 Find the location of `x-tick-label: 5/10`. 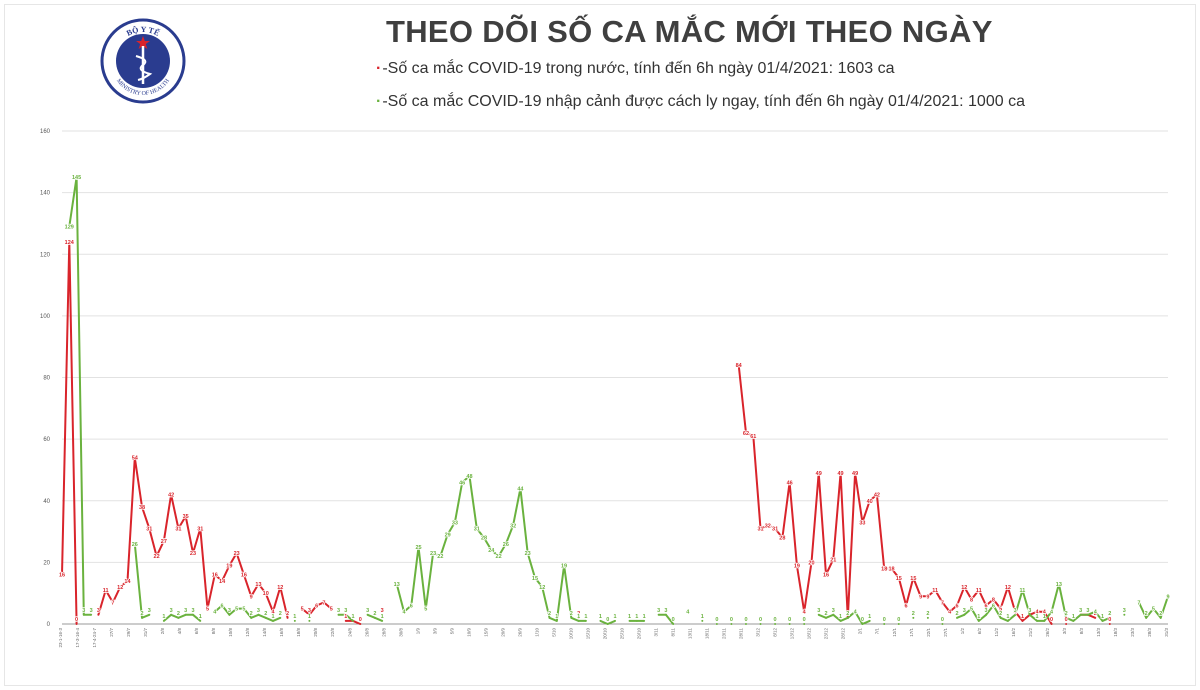

x-tick-label: 5/10 is located at coordinates (553, 632).